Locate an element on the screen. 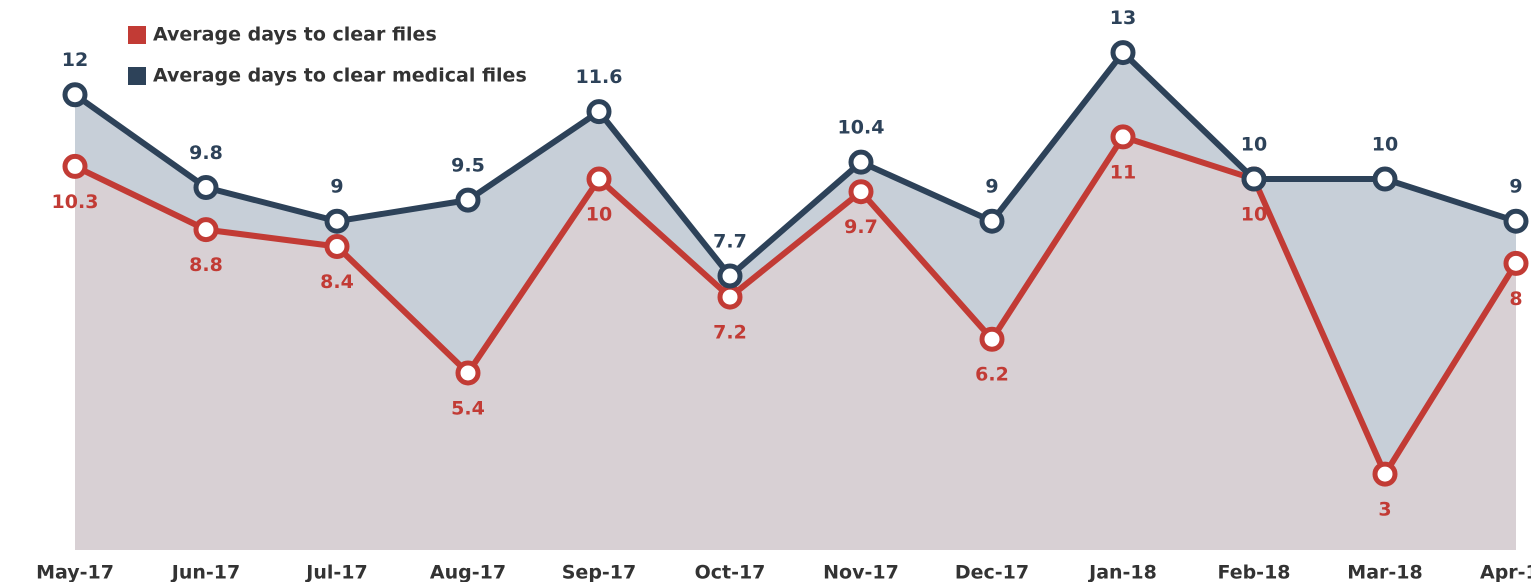  data-label: 6.2 is located at coordinates (992, 375).